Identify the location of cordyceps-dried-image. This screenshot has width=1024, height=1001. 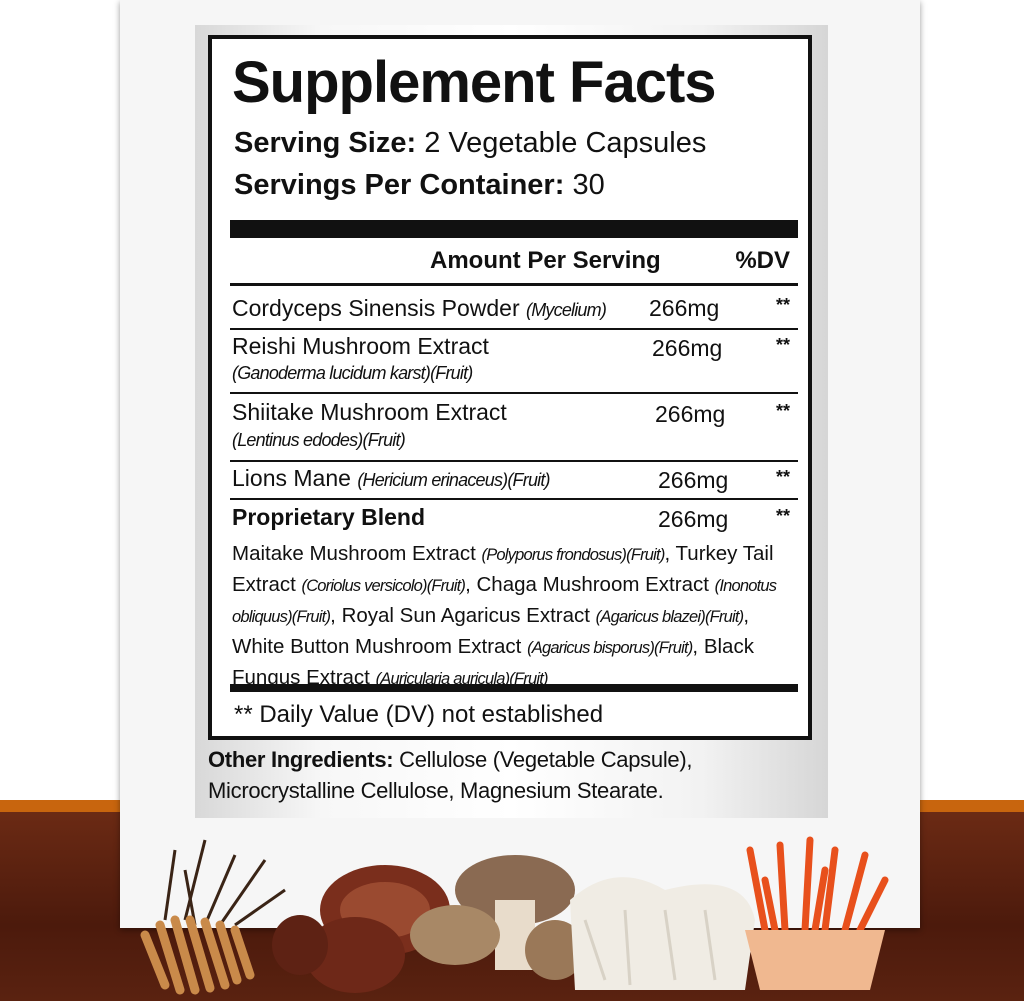
(213, 917).